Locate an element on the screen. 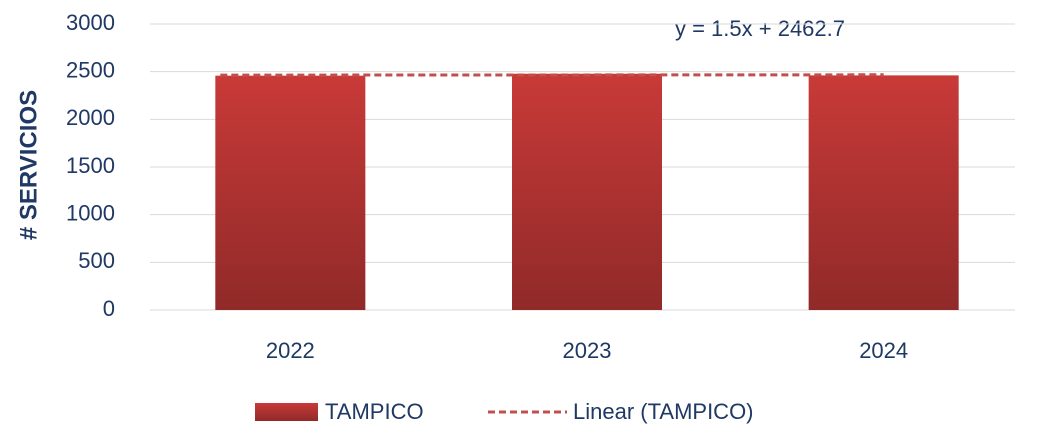 Image resolution: width=1041 pixels, height=430 pixels. y-tick-label: 1500 is located at coordinates (90, 165).